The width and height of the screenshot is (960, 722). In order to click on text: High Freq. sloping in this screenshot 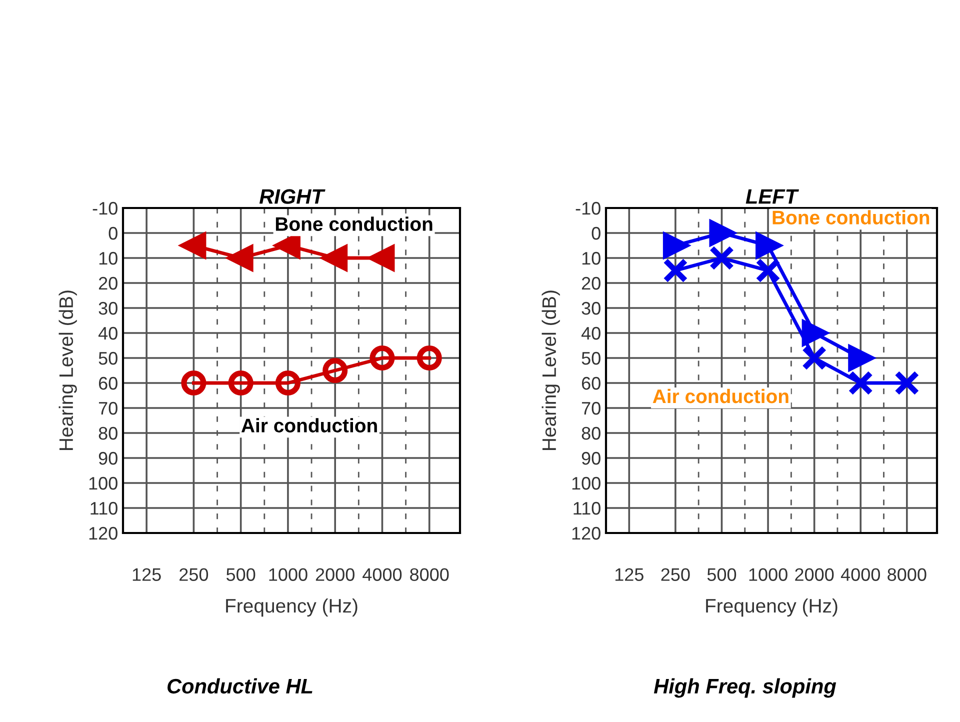, I will do `click(745, 688)`.